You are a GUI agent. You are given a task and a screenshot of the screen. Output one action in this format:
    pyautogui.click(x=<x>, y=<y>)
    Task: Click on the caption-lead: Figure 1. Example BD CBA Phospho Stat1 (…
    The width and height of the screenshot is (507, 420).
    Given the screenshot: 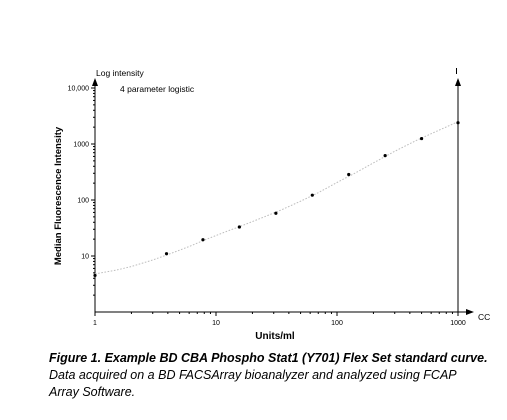 What is the action you would take?
    pyautogui.click(x=268, y=358)
    